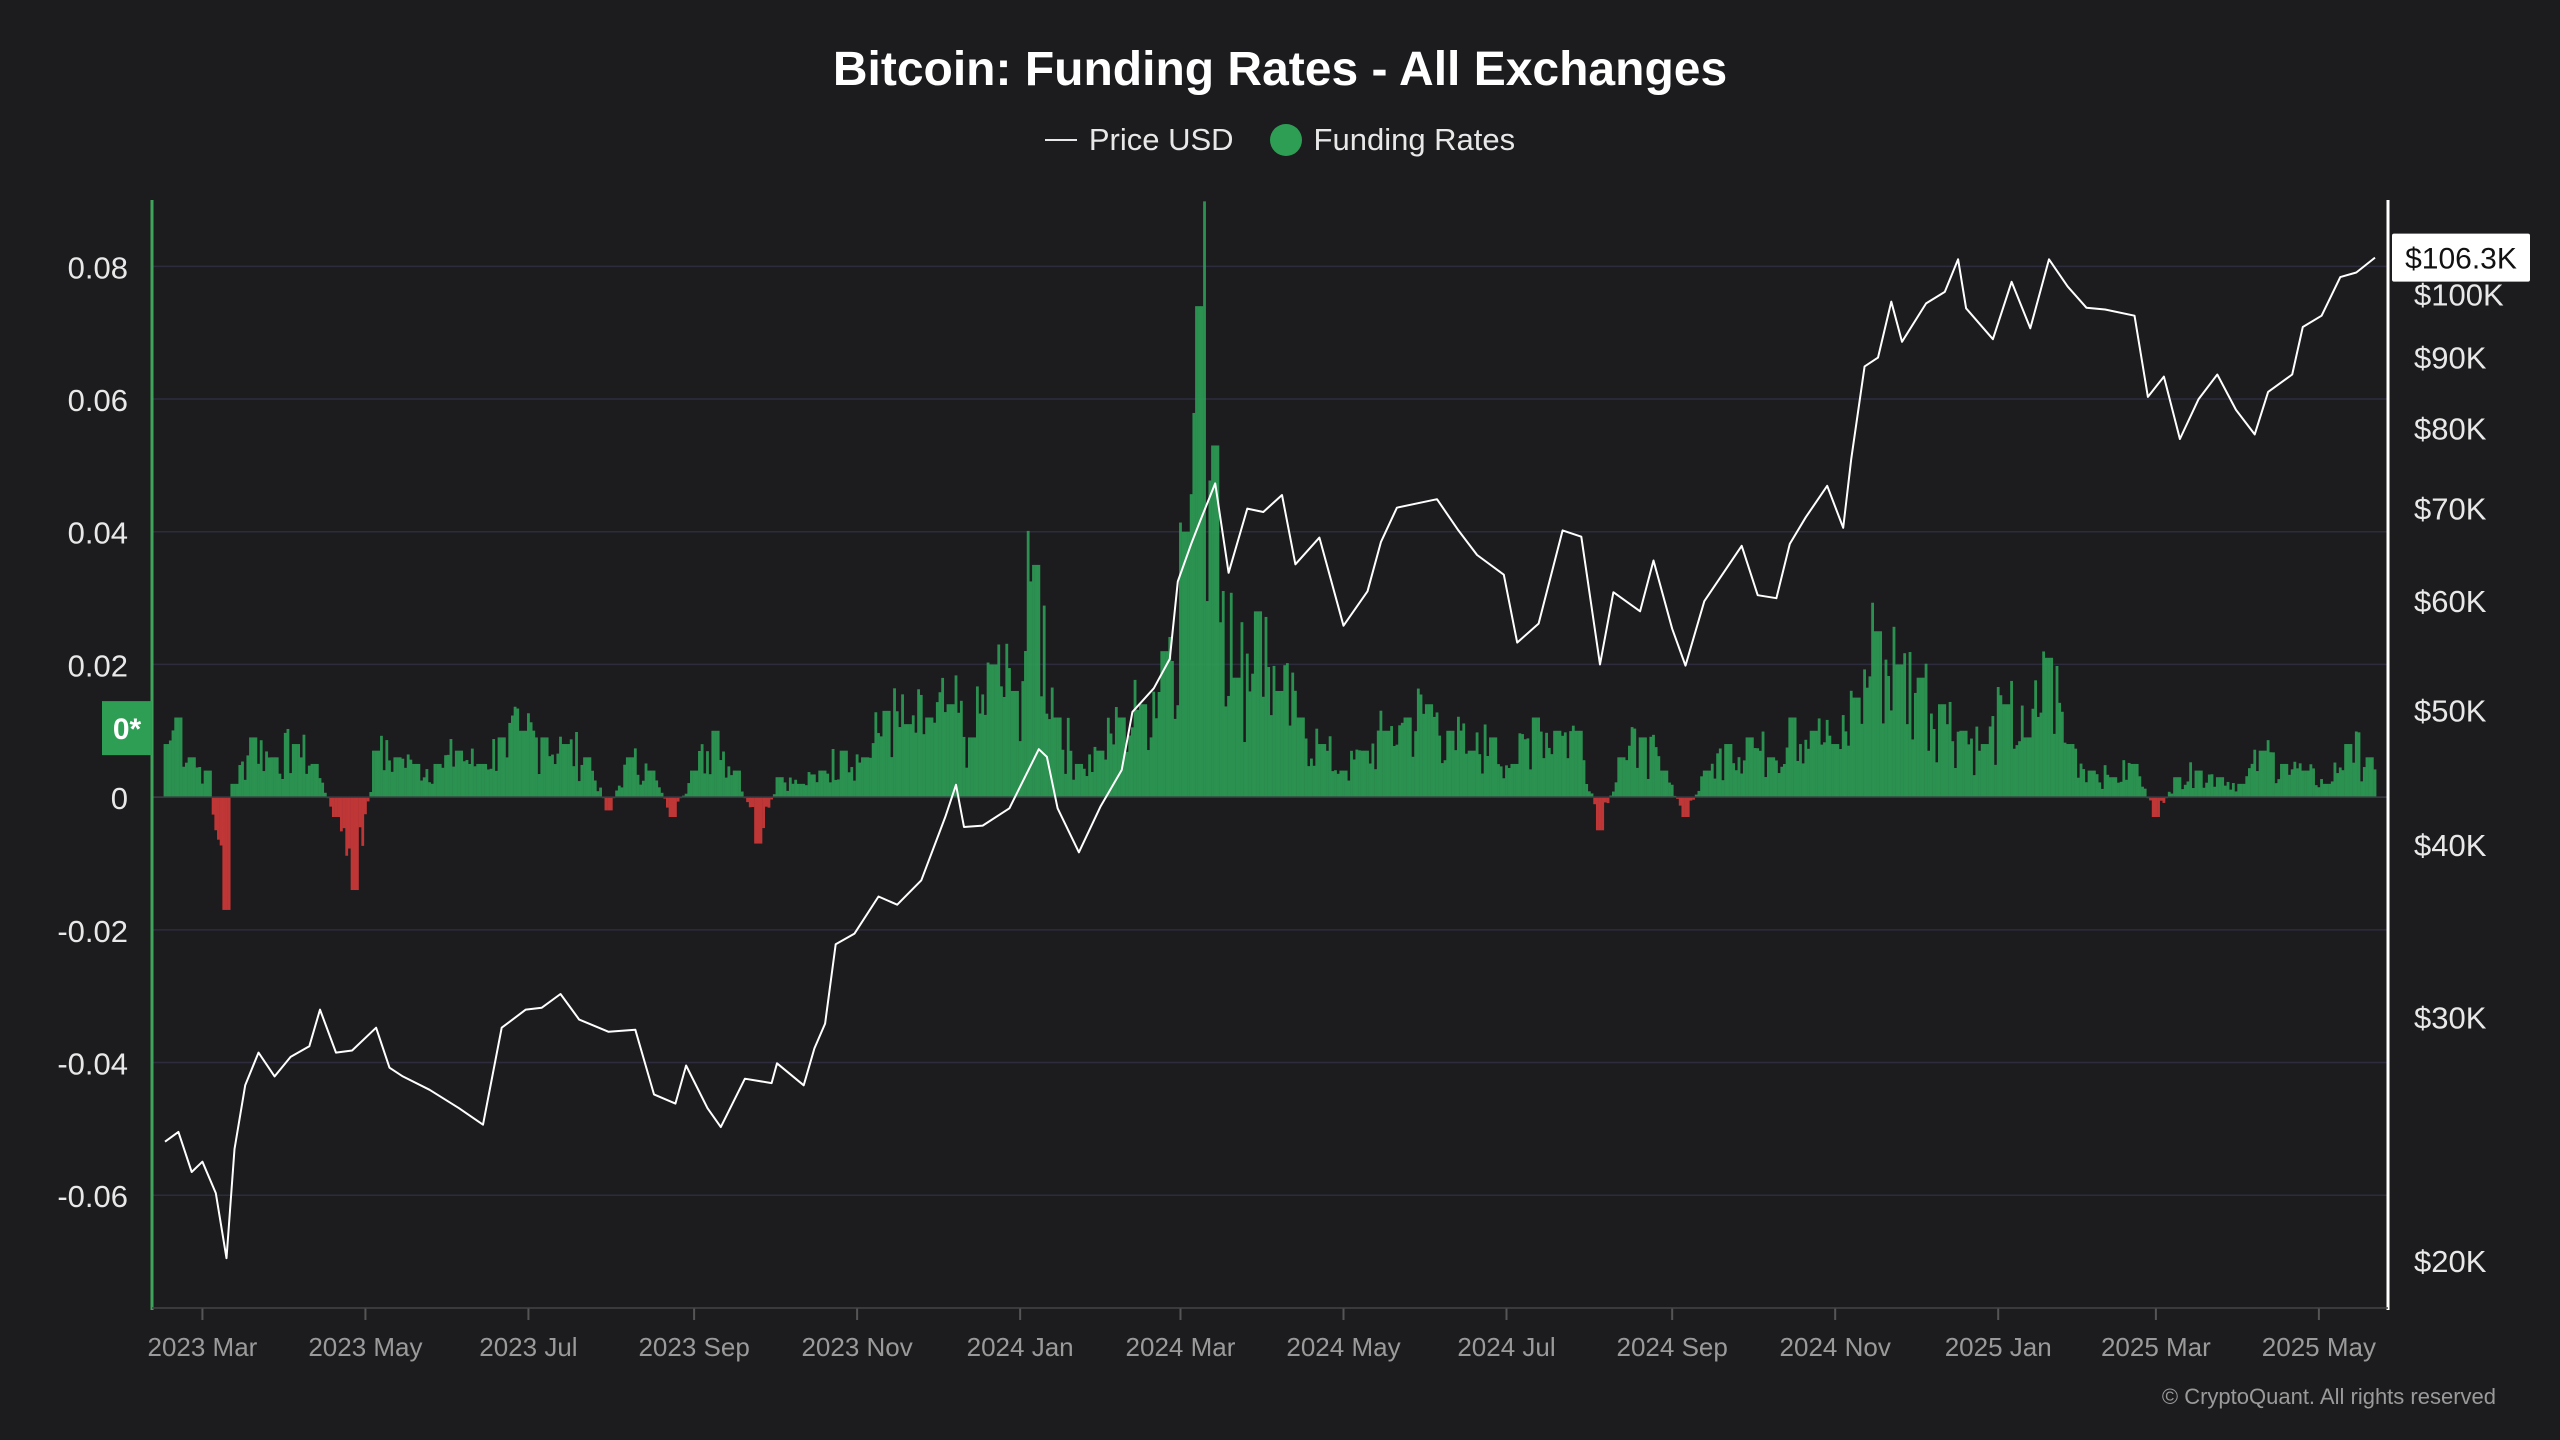 The image size is (2560, 1440). Describe the element at coordinates (1139, 140) in the screenshot. I see `legend-item-price: Price USD` at that location.